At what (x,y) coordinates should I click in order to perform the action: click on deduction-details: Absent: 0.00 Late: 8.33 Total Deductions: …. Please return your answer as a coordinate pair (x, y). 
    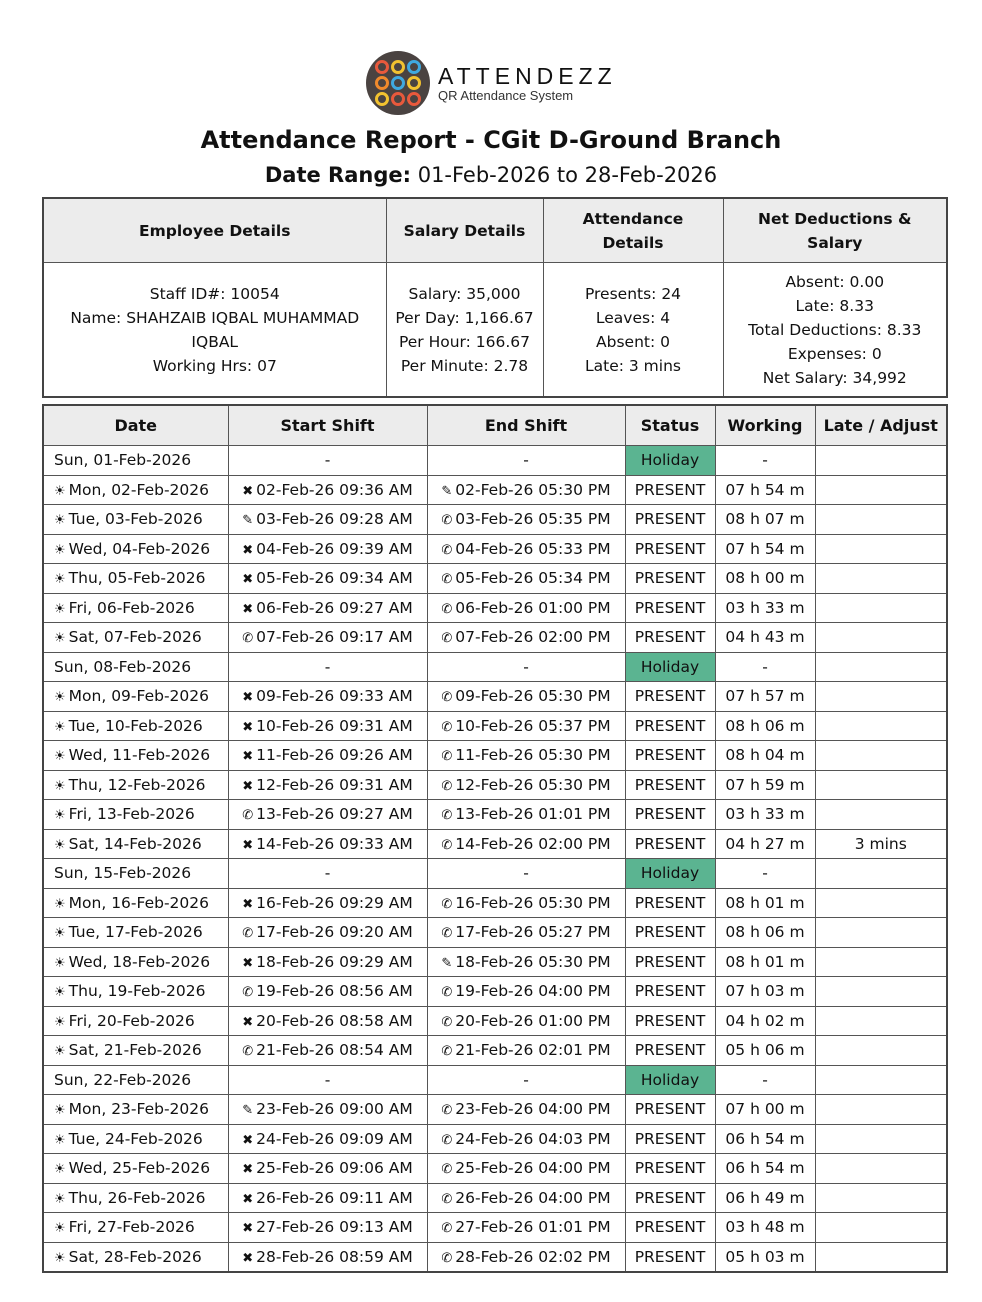
    Looking at the image, I should click on (835, 330).